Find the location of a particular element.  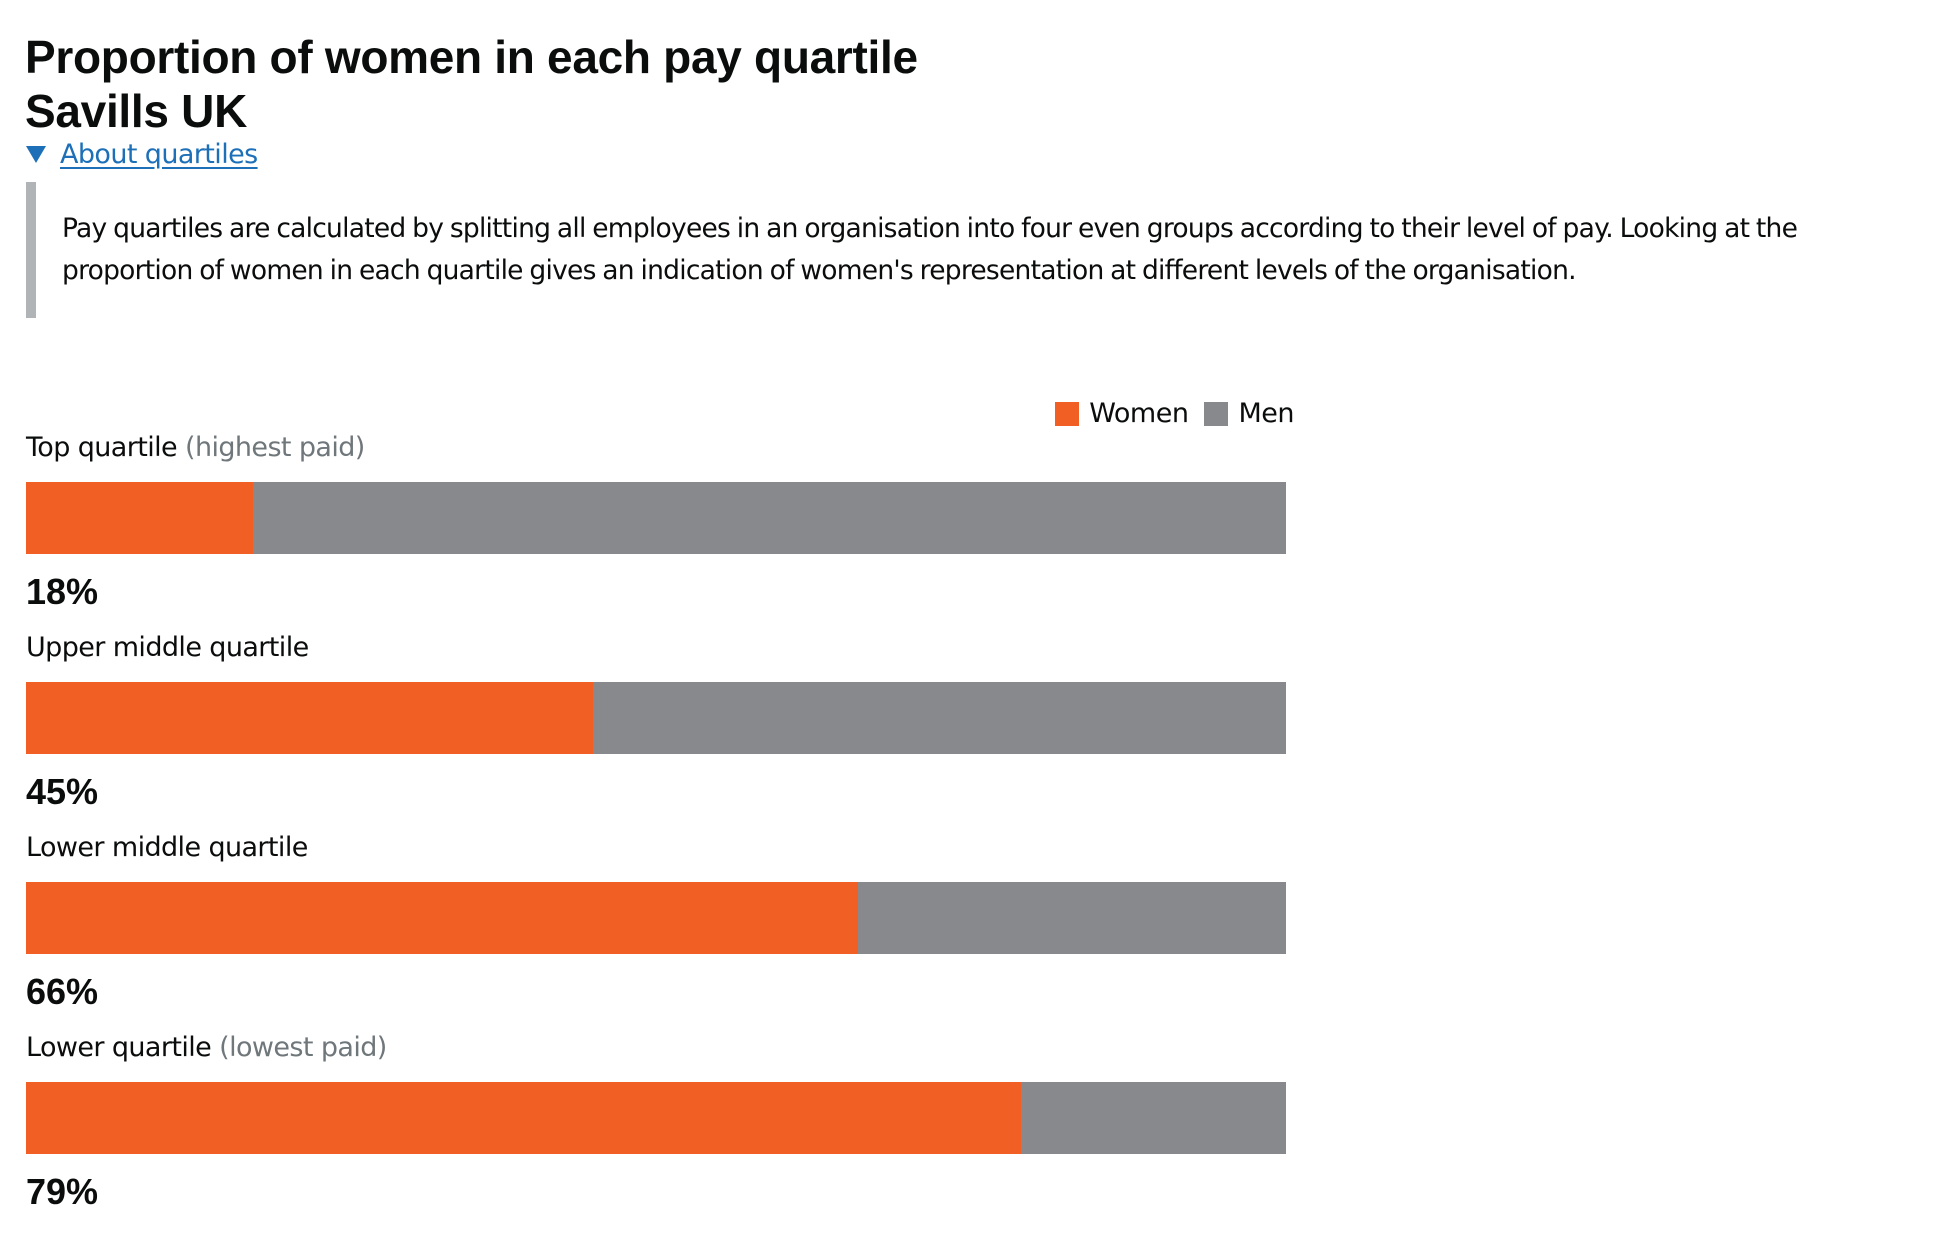

quartile-qualifier: (lowest paid) is located at coordinates (303, 1047).